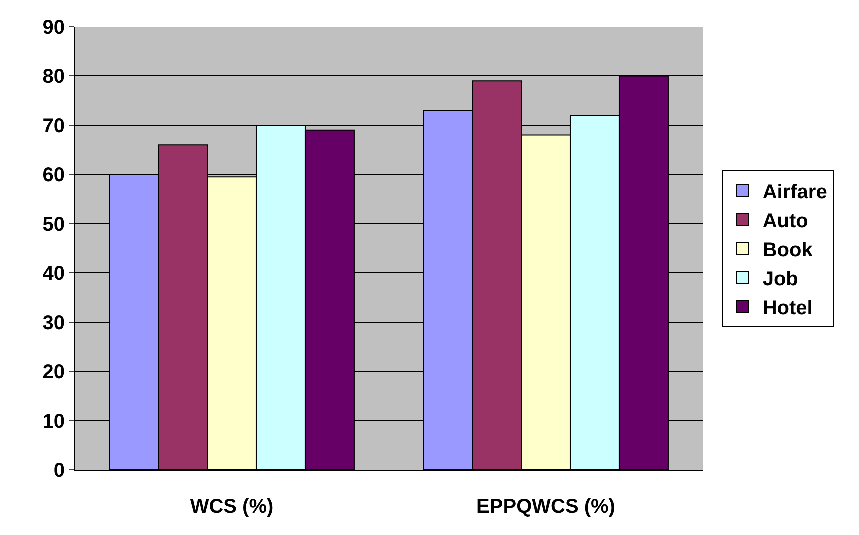  What do you see at coordinates (780, 279) in the screenshot?
I see `legend-label: Job` at bounding box center [780, 279].